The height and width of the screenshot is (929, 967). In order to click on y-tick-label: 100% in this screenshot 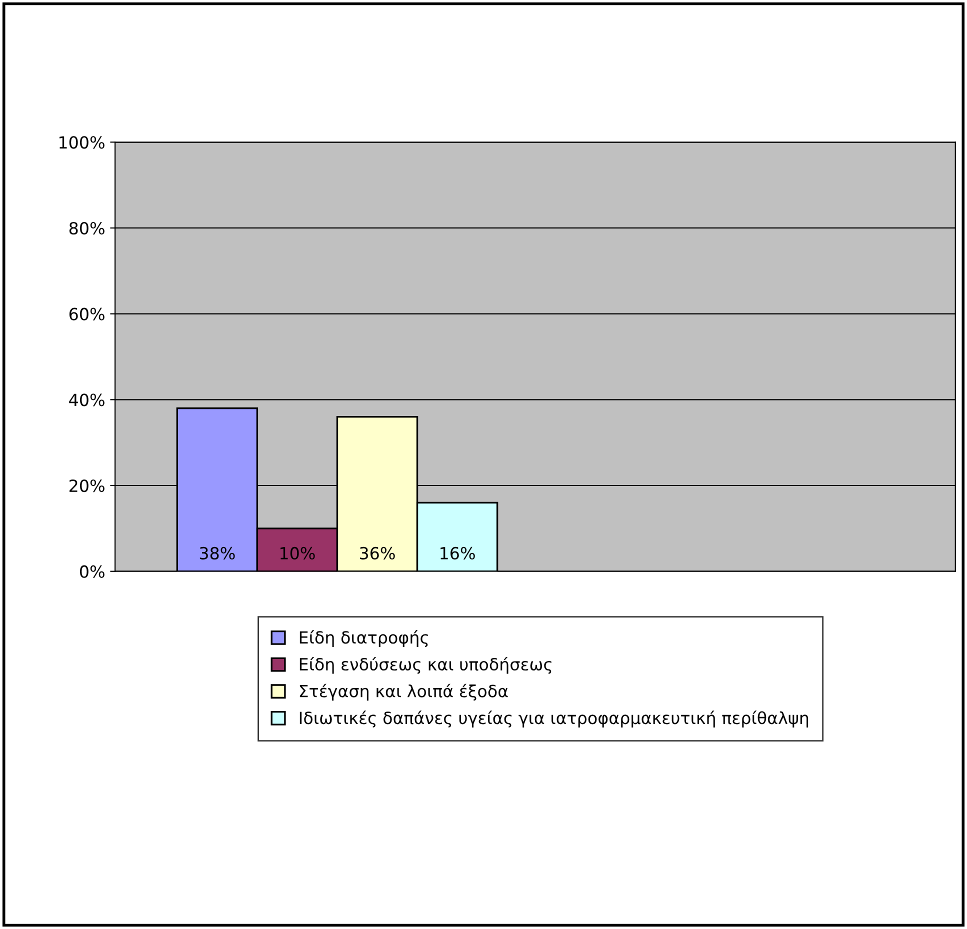, I will do `click(82, 142)`.